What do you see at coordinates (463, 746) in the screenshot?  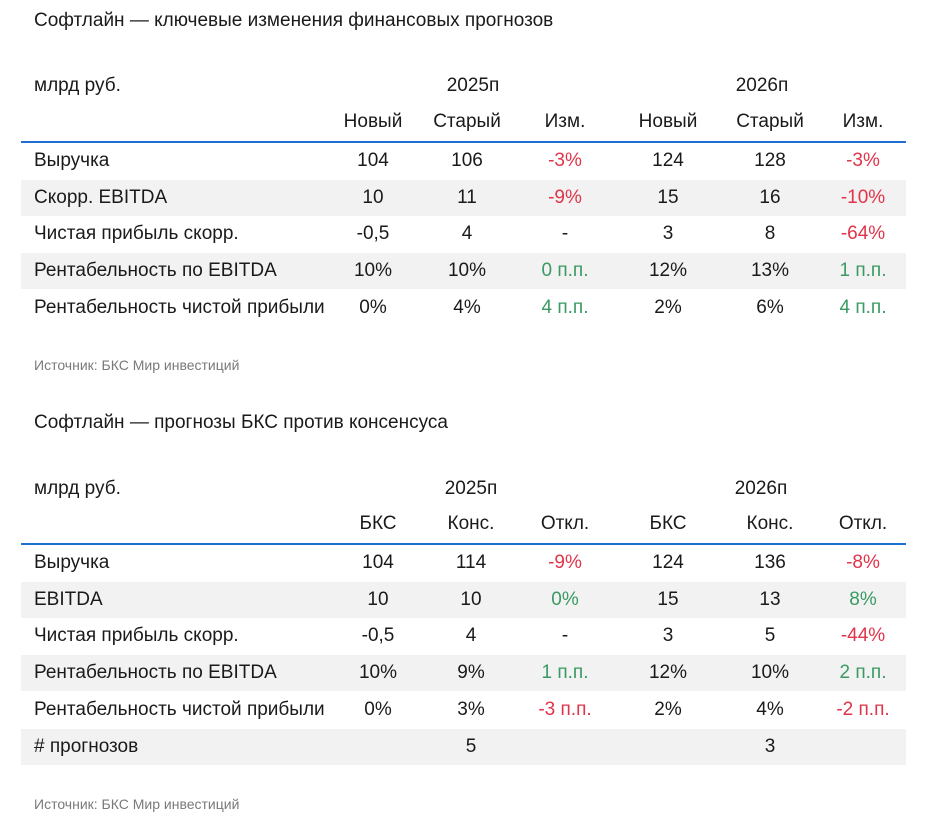 I see `table-row: # прогнозов 5 3` at bounding box center [463, 746].